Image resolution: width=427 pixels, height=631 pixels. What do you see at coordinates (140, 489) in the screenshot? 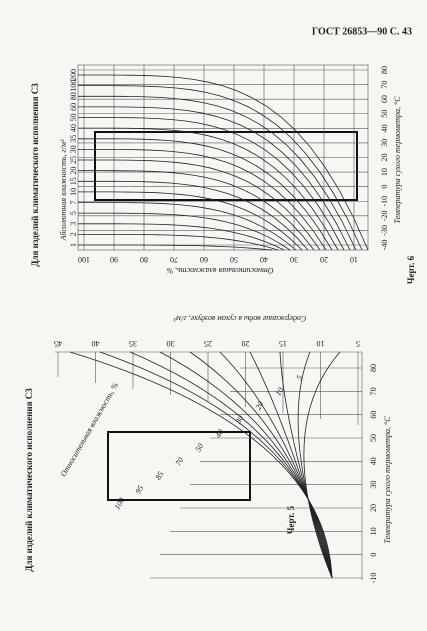
I see `rh-curve-label: 95` at bounding box center [140, 489].